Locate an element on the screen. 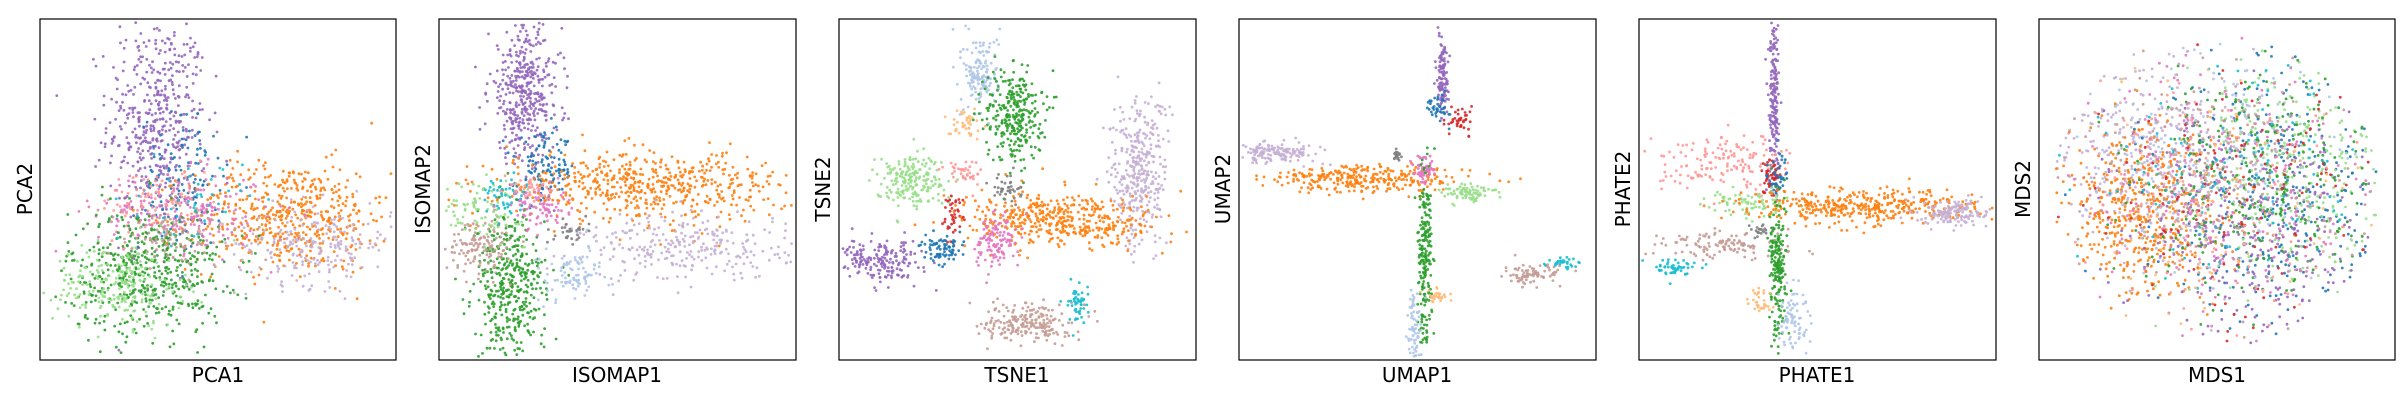 The width and height of the screenshot is (2400, 400). tsne-cluster-1-point is located at coordinates (1004, 72).